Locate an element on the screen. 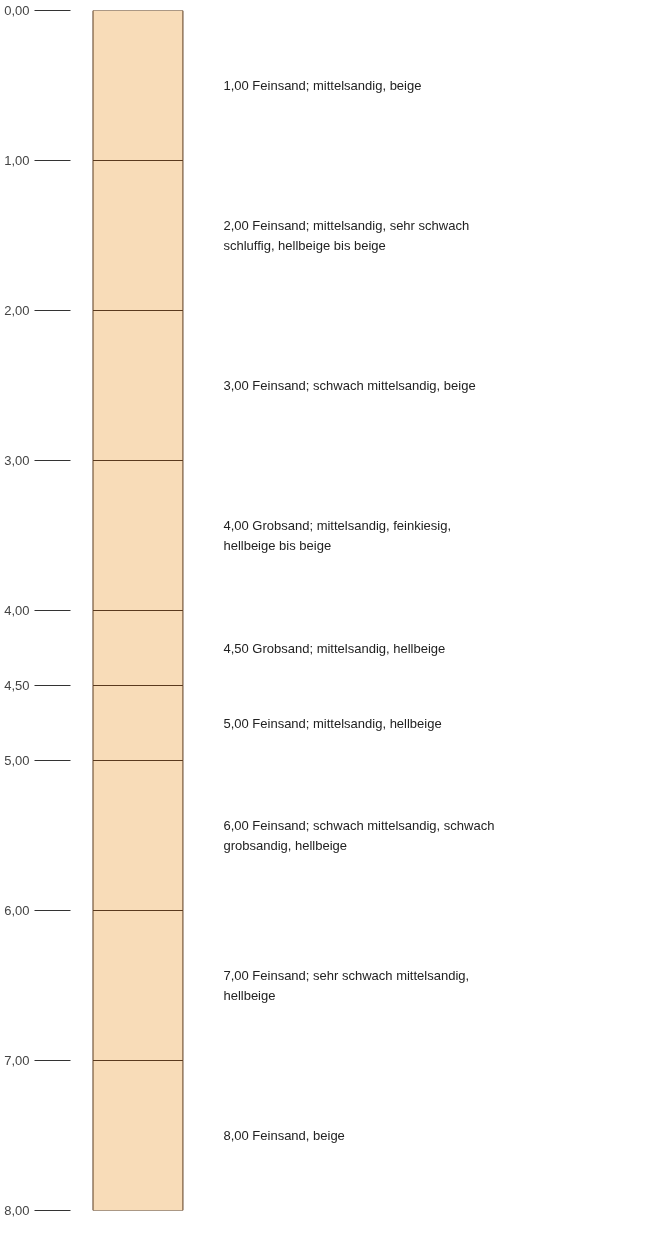  text: 4,50 Grobsand; mittelsandig, hellbeige is located at coordinates (334, 648).